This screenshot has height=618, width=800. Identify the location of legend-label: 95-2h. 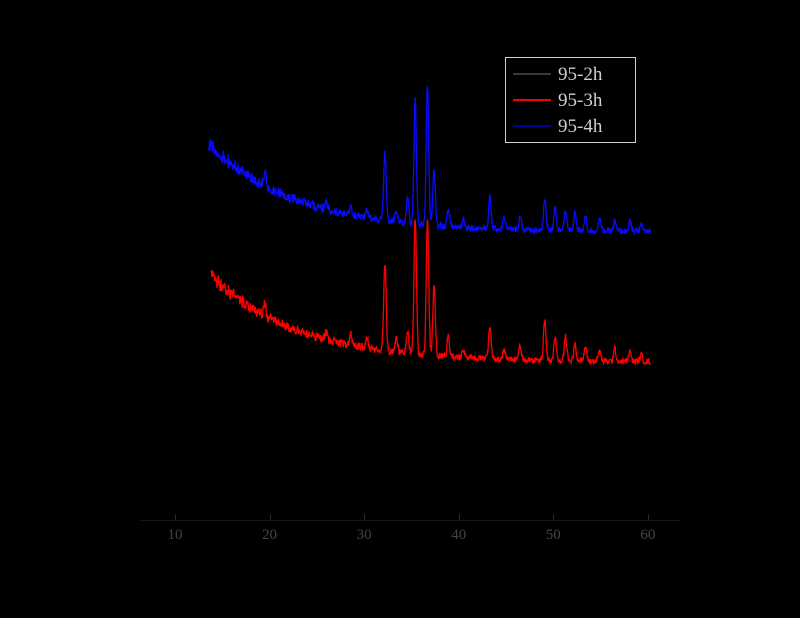
(580, 74).